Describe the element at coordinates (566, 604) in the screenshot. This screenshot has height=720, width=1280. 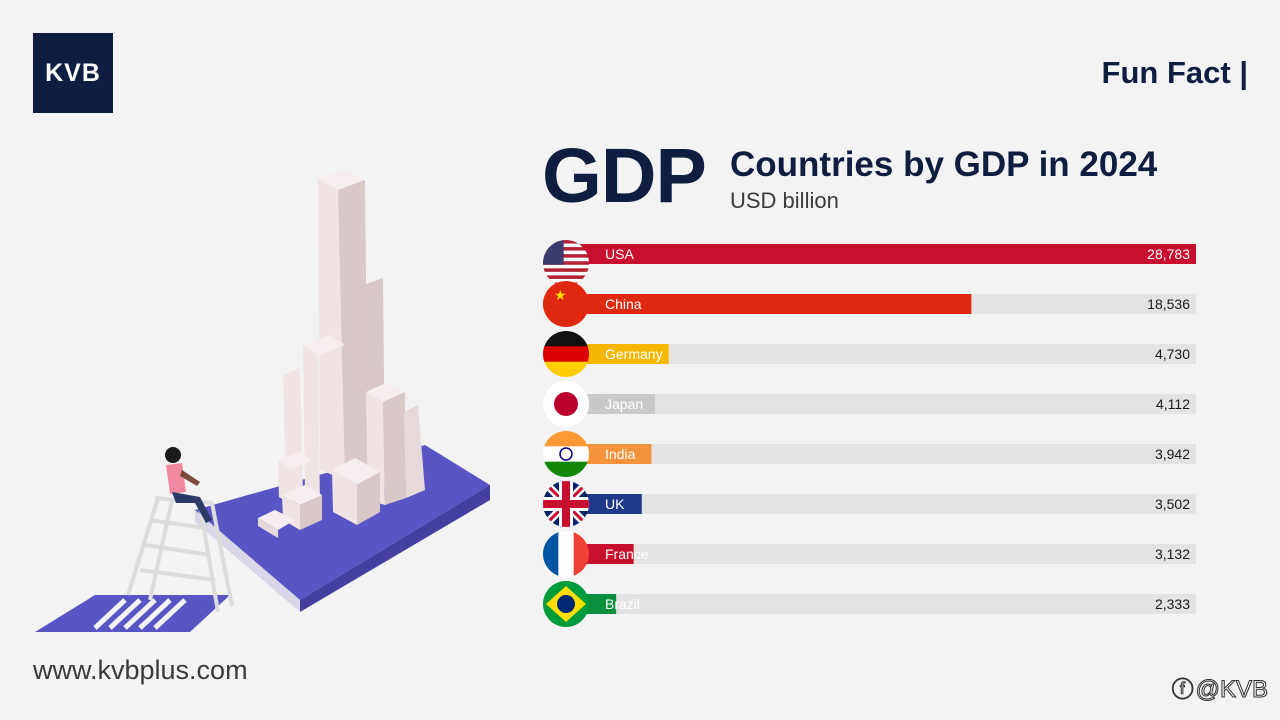
I see `flag-icon-brazil` at that location.